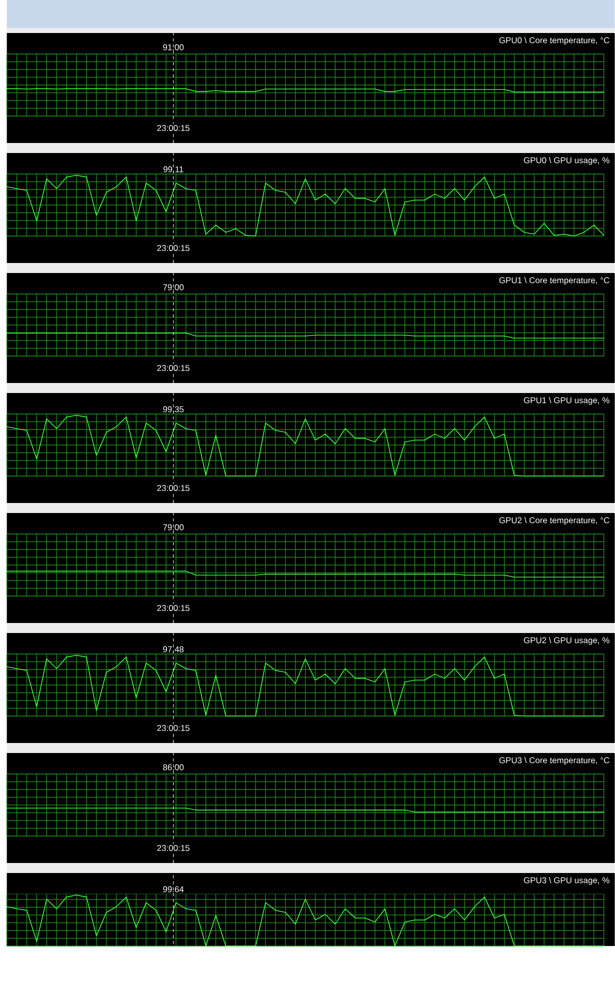 The height and width of the screenshot is (989, 615). Describe the element at coordinates (174, 169) in the screenshot. I see `text: 99.11` at that location.